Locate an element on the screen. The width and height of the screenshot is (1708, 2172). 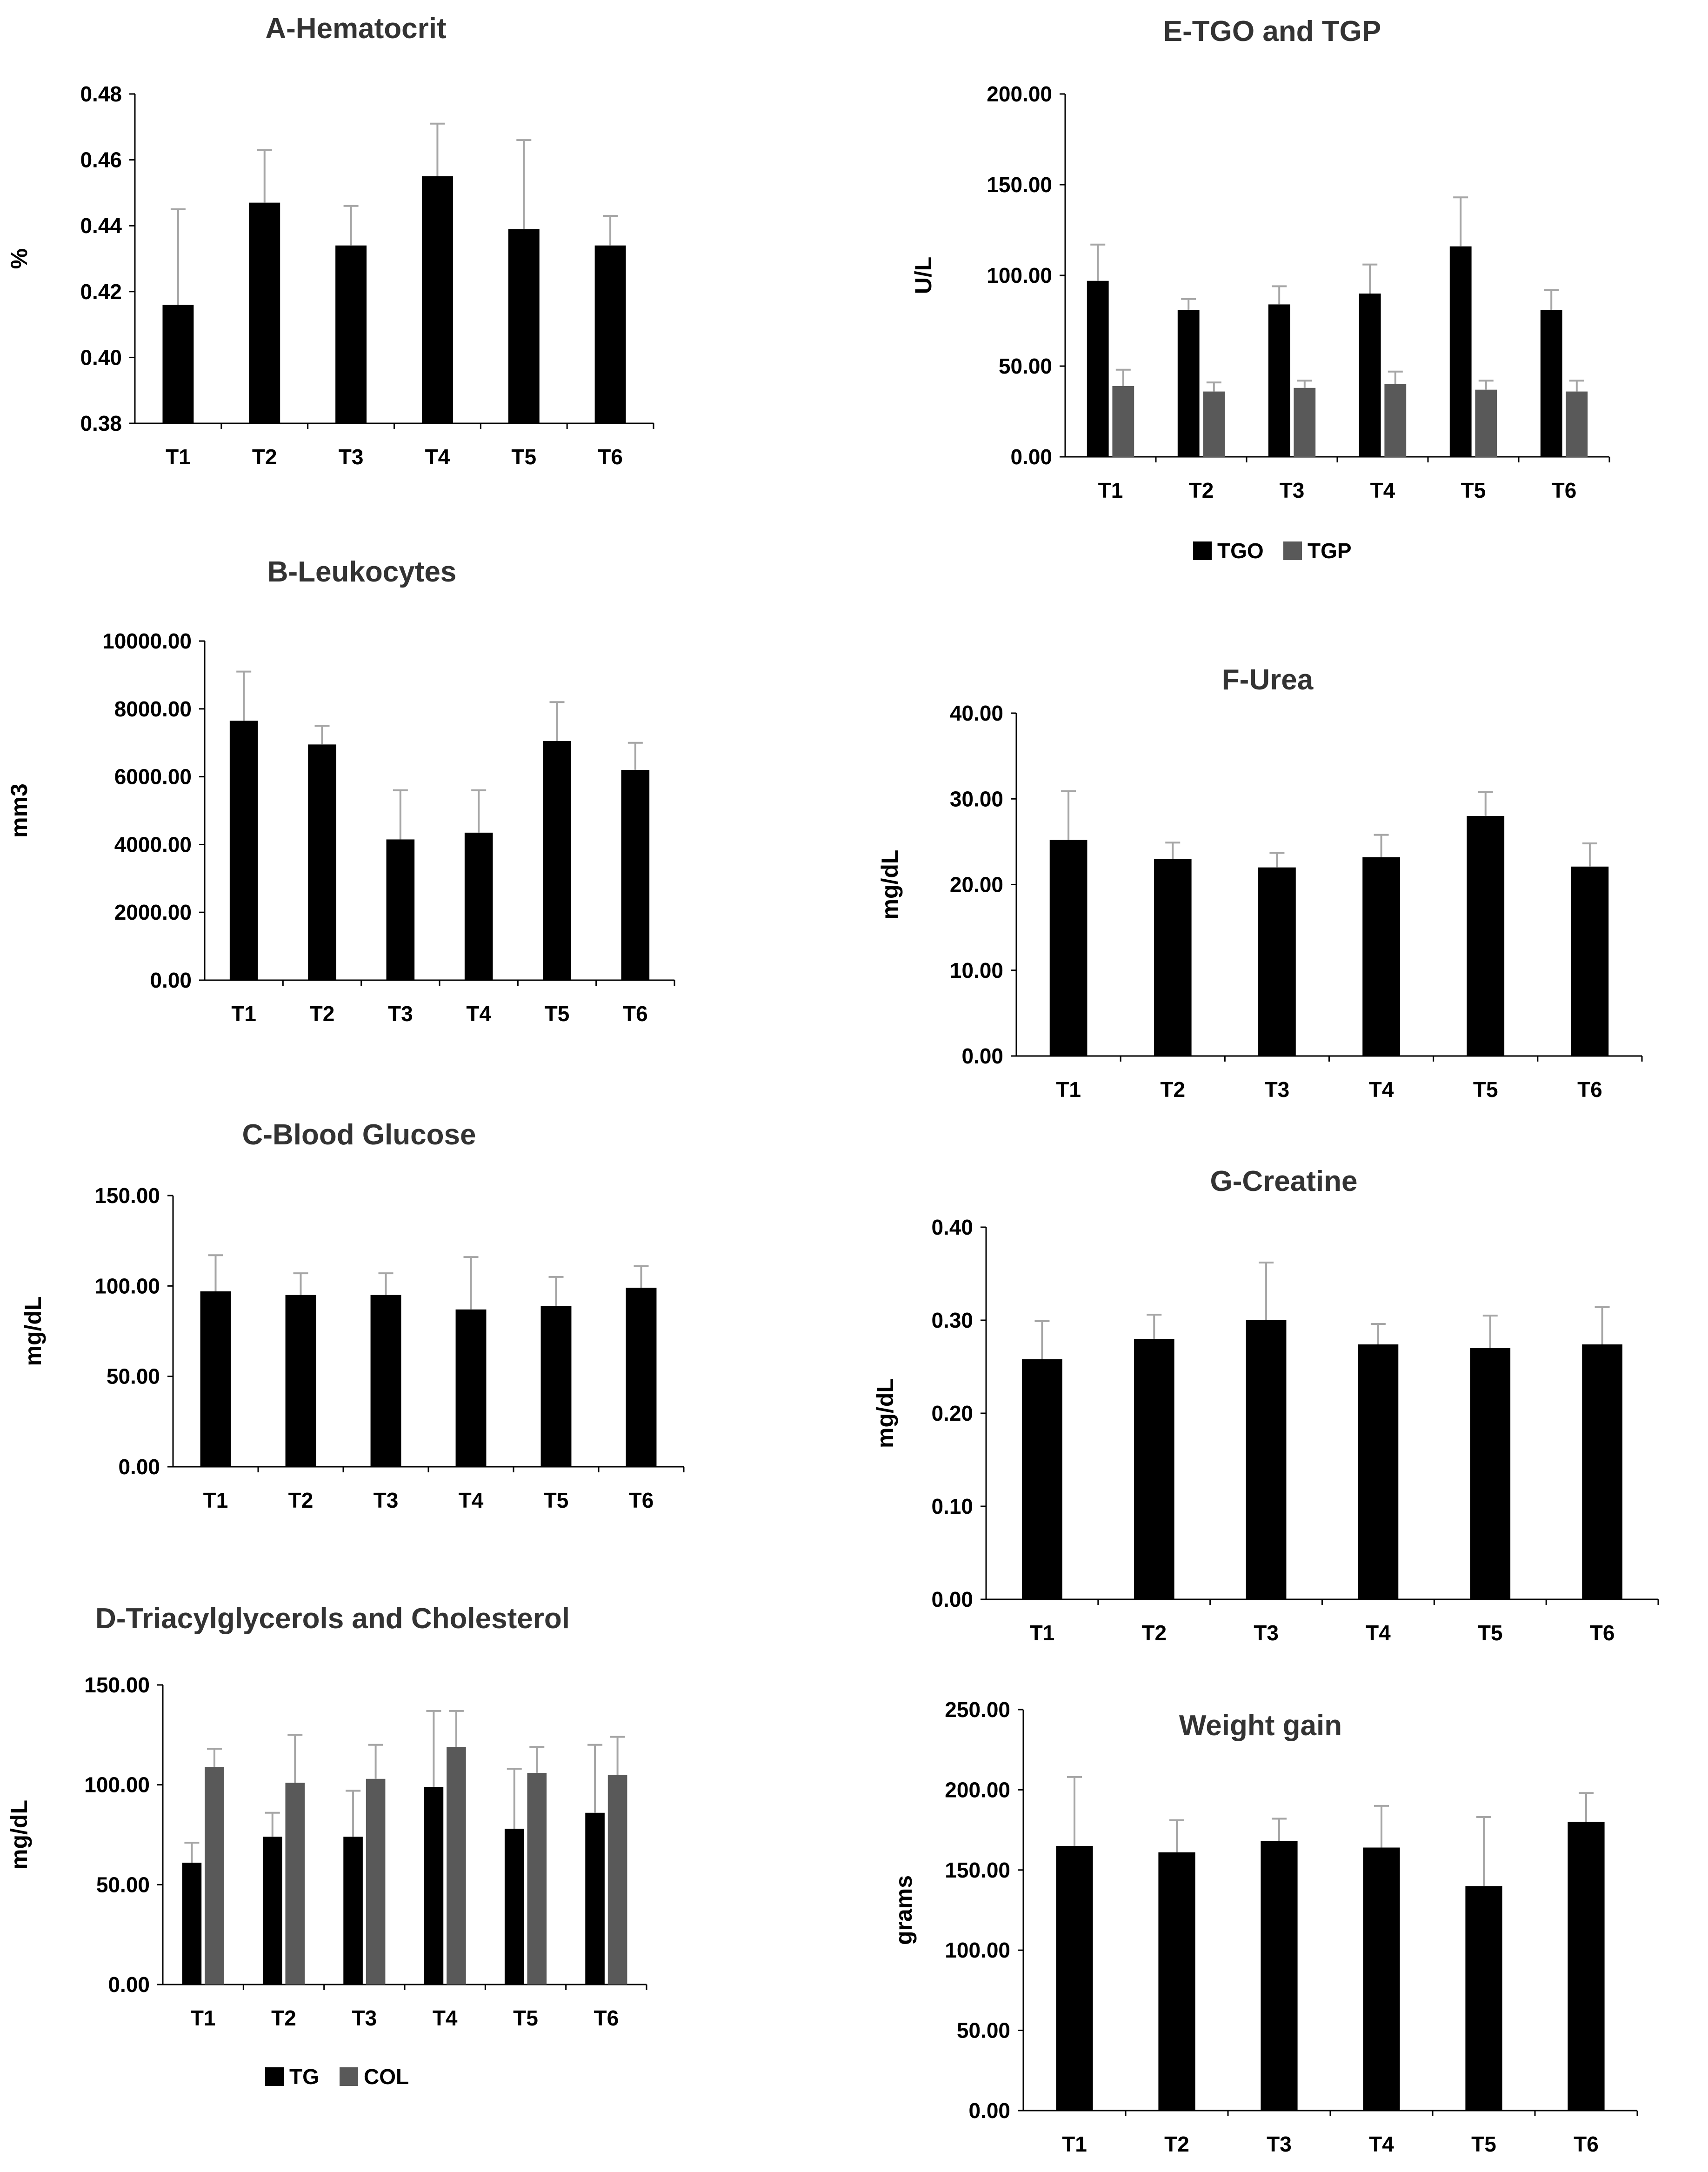
y-axis-label: mg/dL is located at coordinates (890, 885).